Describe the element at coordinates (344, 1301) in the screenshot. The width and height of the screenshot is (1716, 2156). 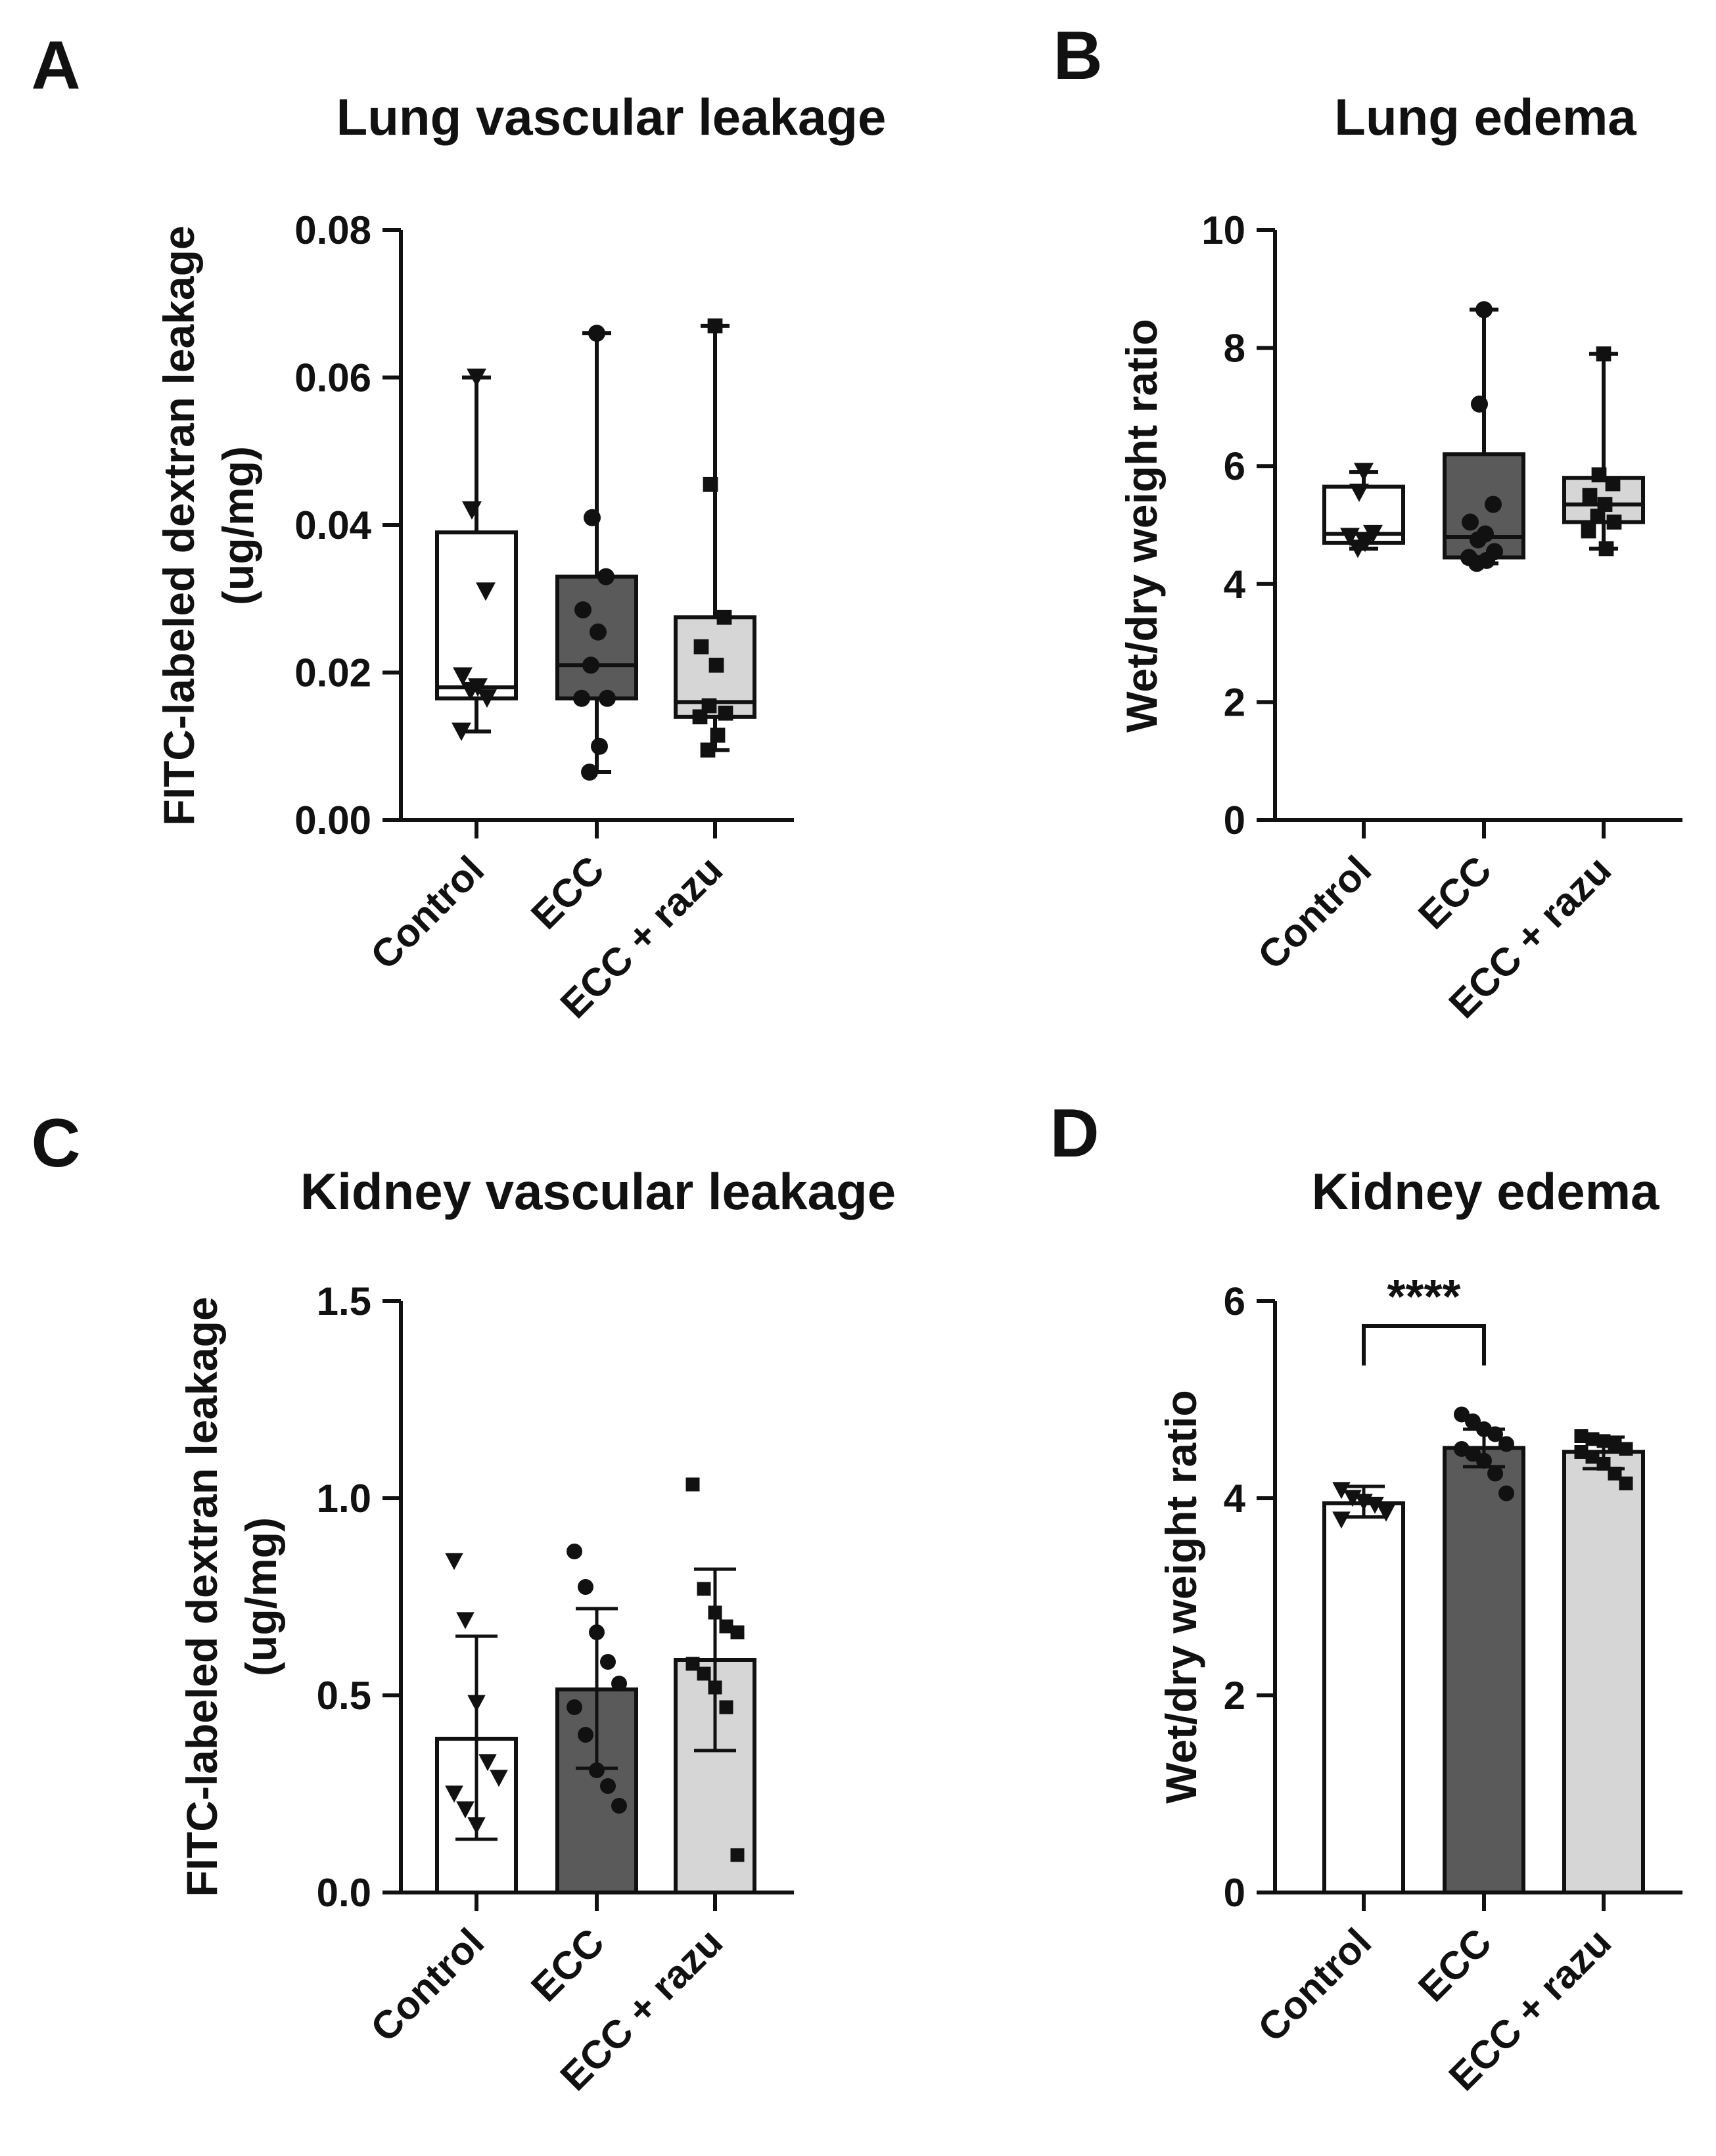
I see `y-tick-label: 1.5` at that location.